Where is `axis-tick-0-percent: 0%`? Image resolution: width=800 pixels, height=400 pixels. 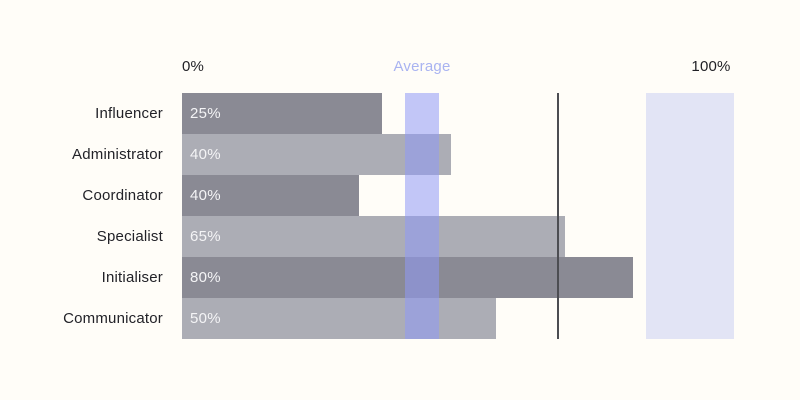 axis-tick-0-percent: 0% is located at coordinates (193, 66).